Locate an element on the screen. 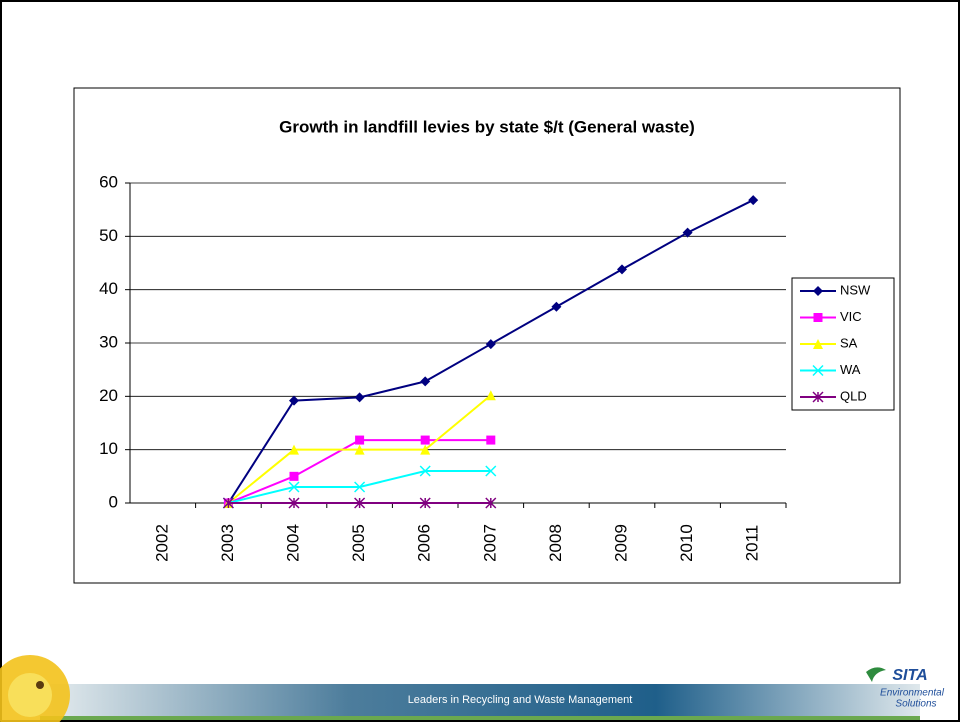 This screenshot has width=960, height=722. x-tick-label: 2007 is located at coordinates (489, 543).